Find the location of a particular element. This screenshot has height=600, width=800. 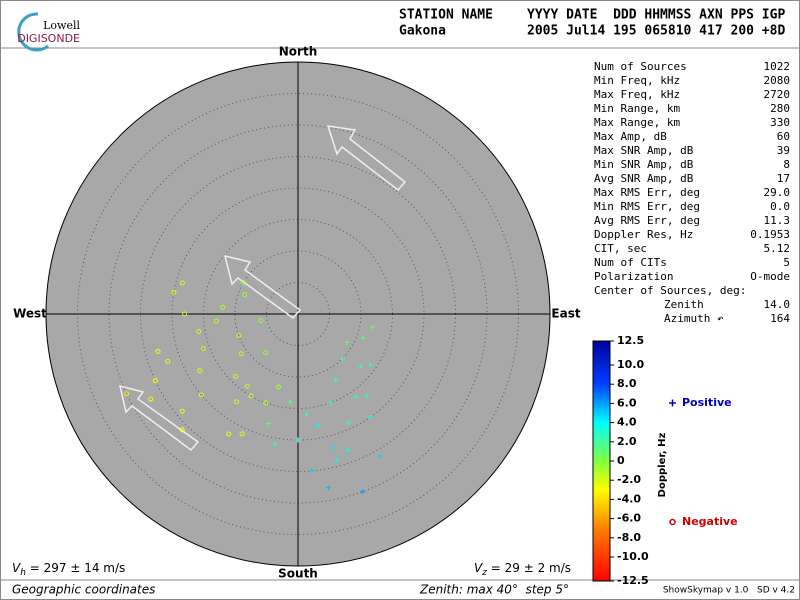

station: Gakona is located at coordinates (422, 31).